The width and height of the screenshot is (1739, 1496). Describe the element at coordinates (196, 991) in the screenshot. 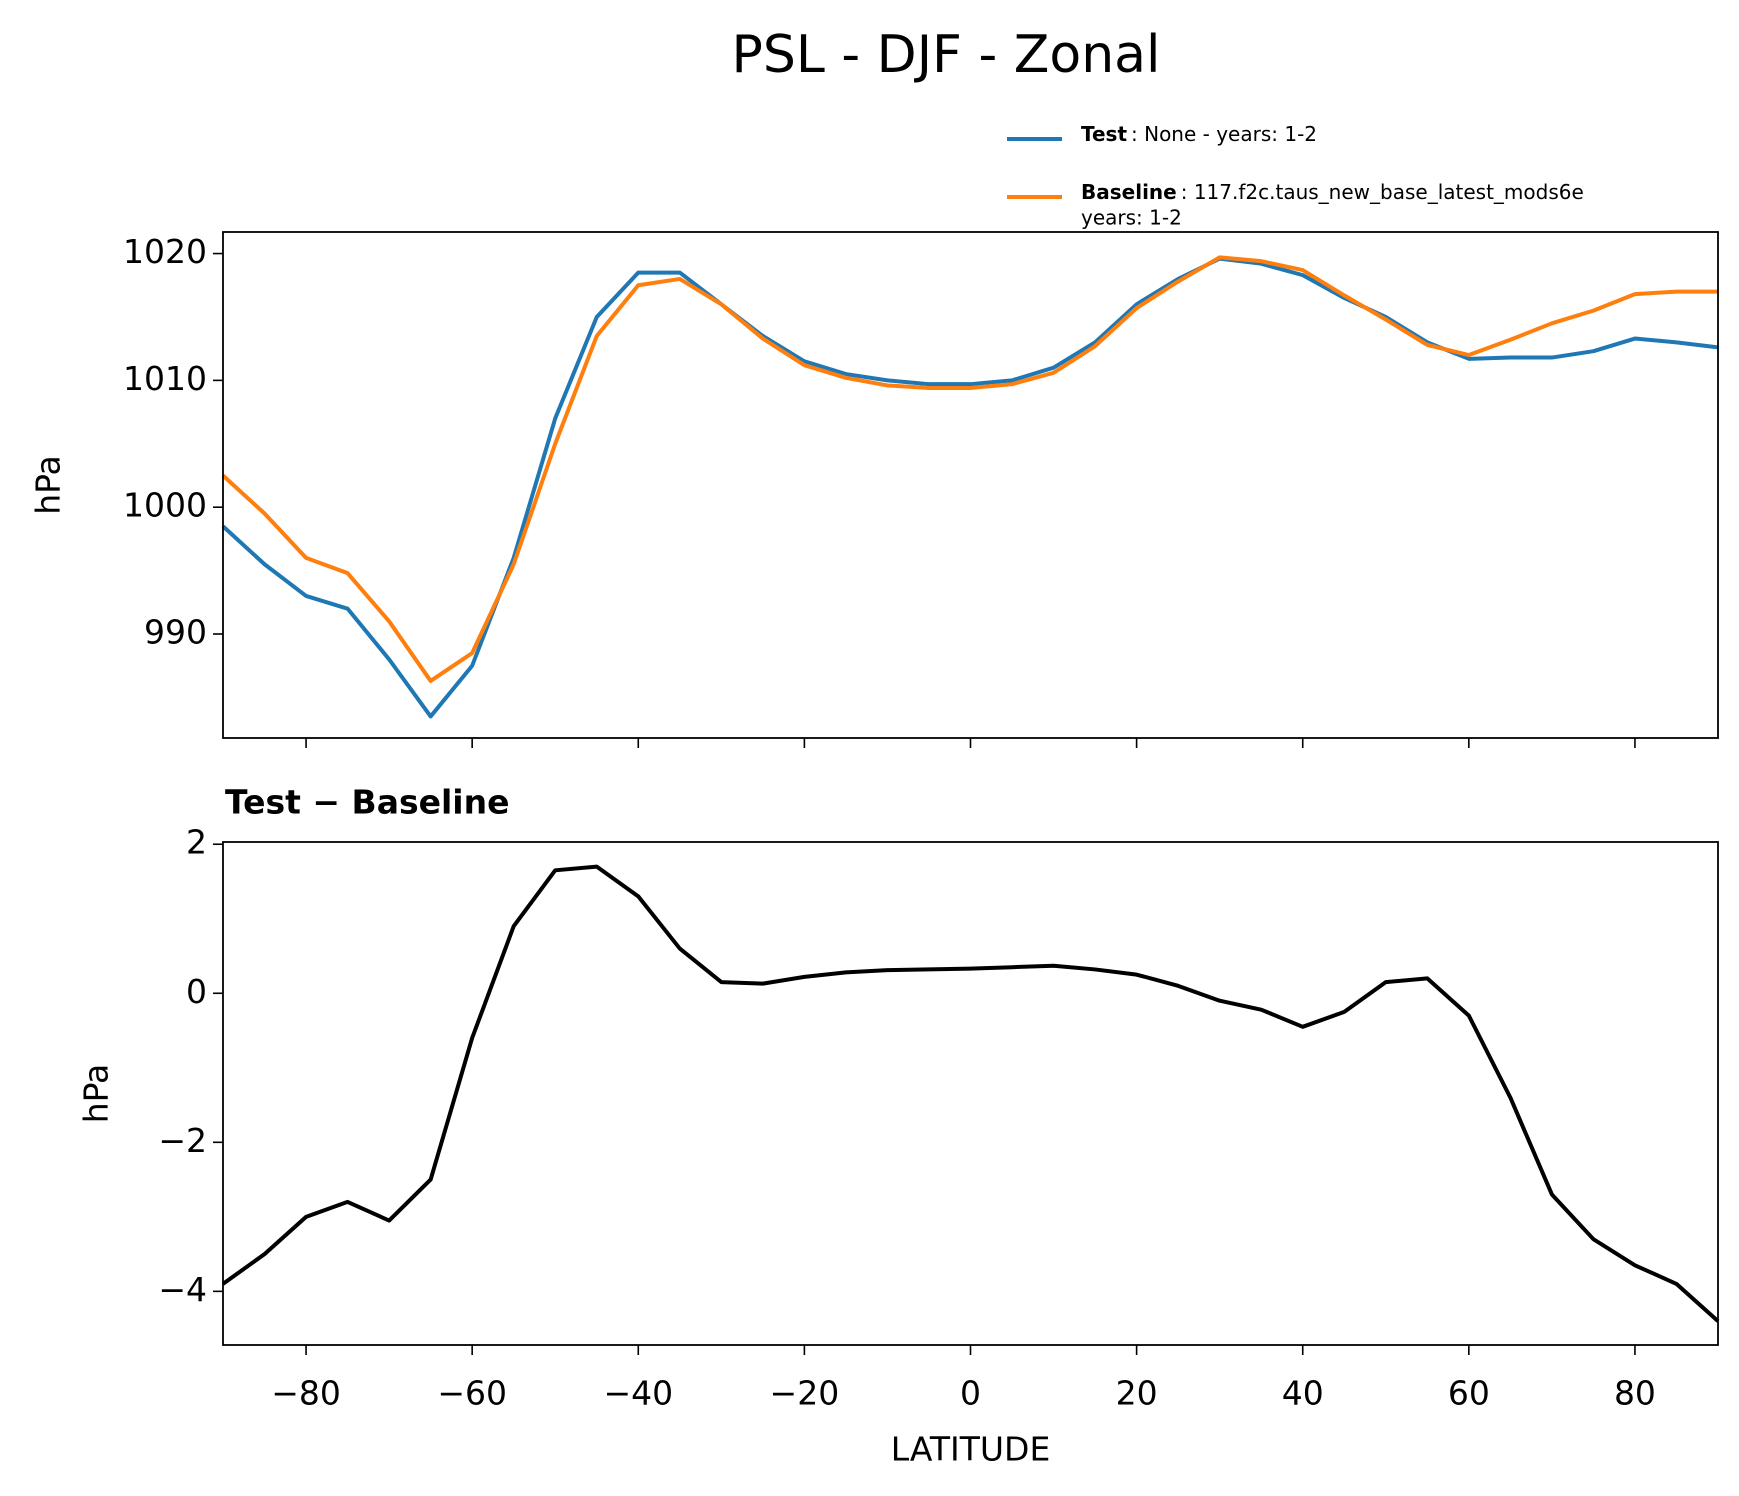

I see `y-tick-label: 0` at that location.